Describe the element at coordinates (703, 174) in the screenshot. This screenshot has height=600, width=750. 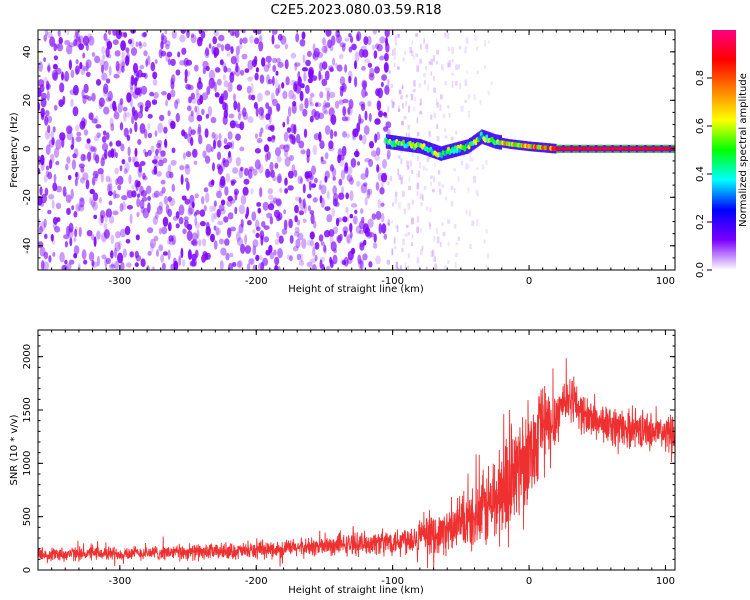
I see `colorbar-axis: 0.0 0.2 0.4 0.6 0.8` at that location.